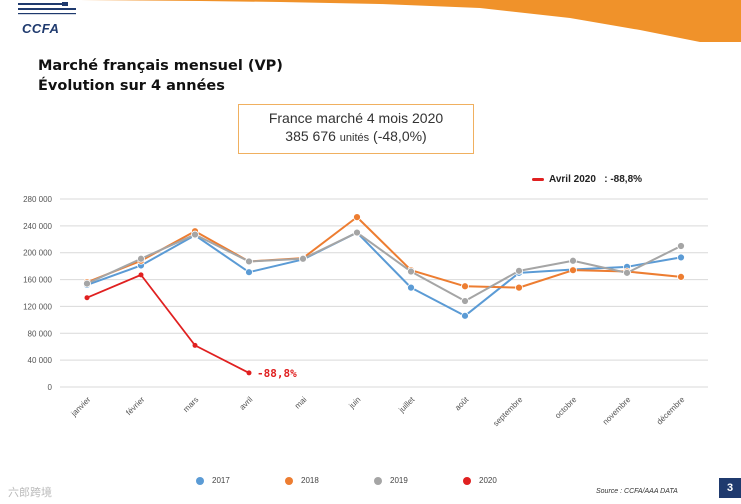  I want to click on x-tick-label: août, so click(462, 404).